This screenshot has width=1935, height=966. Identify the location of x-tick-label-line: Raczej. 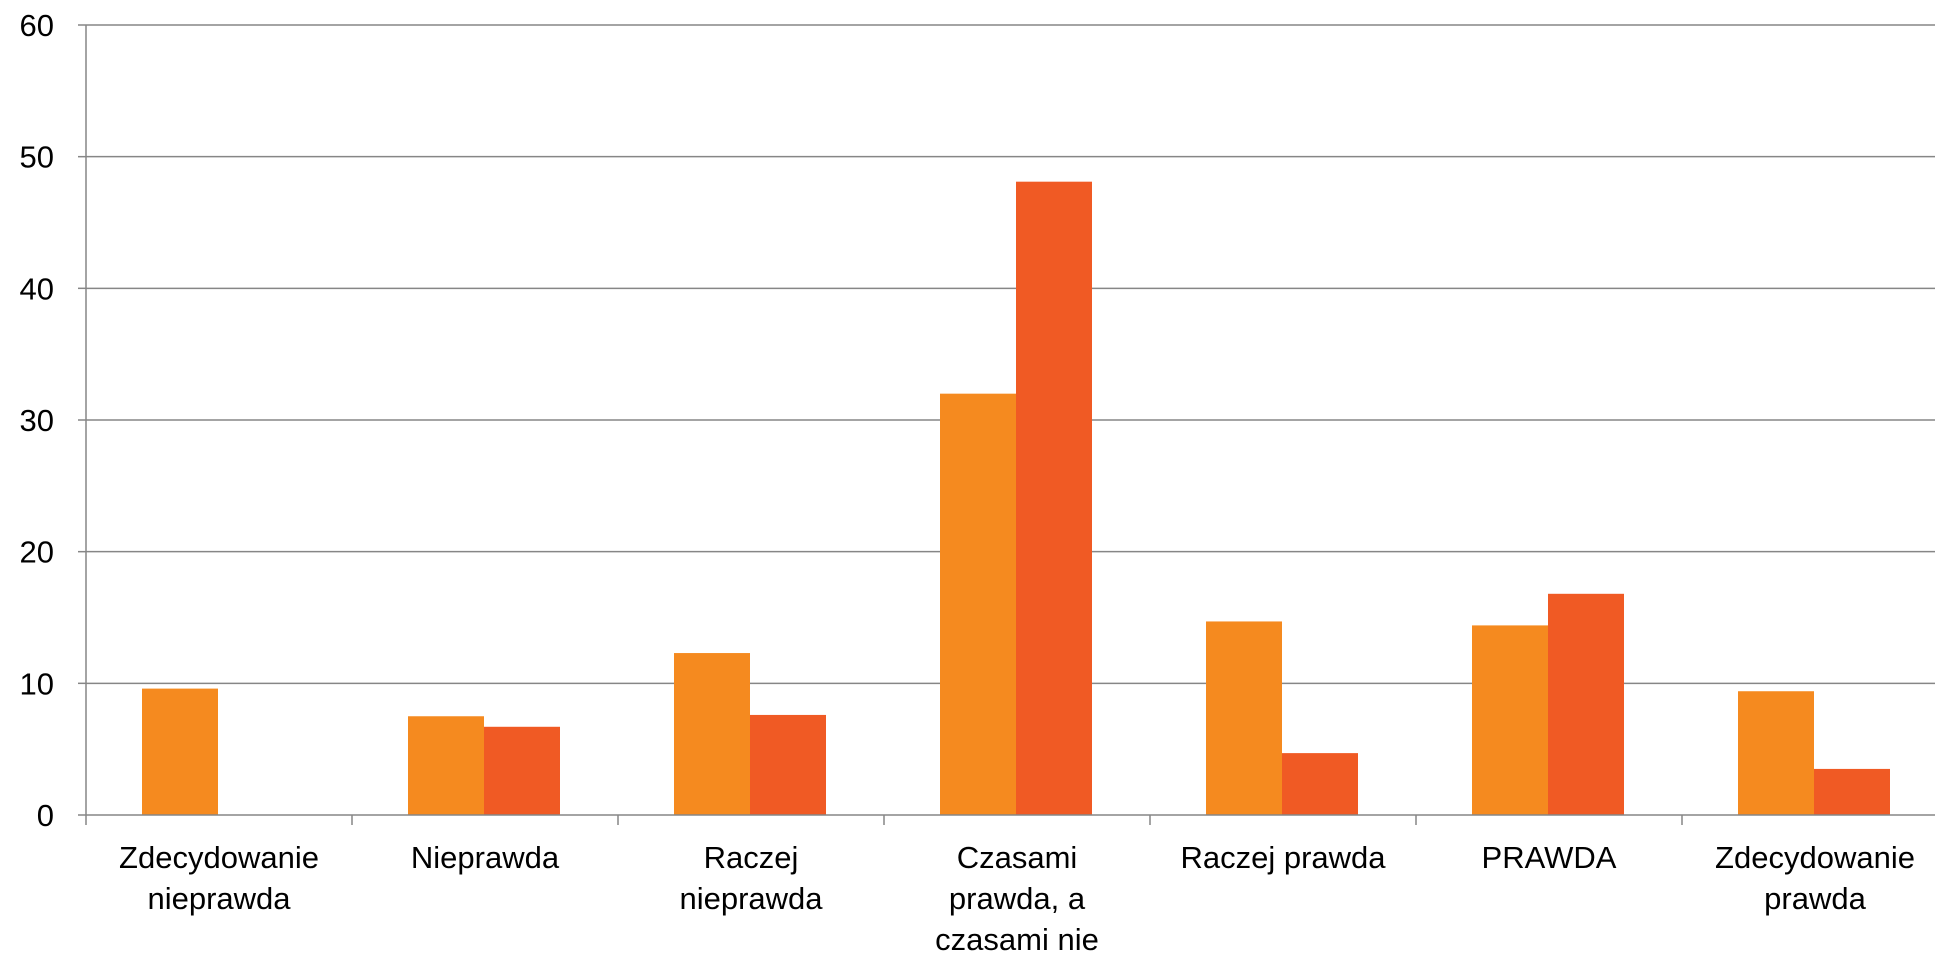
(751, 857).